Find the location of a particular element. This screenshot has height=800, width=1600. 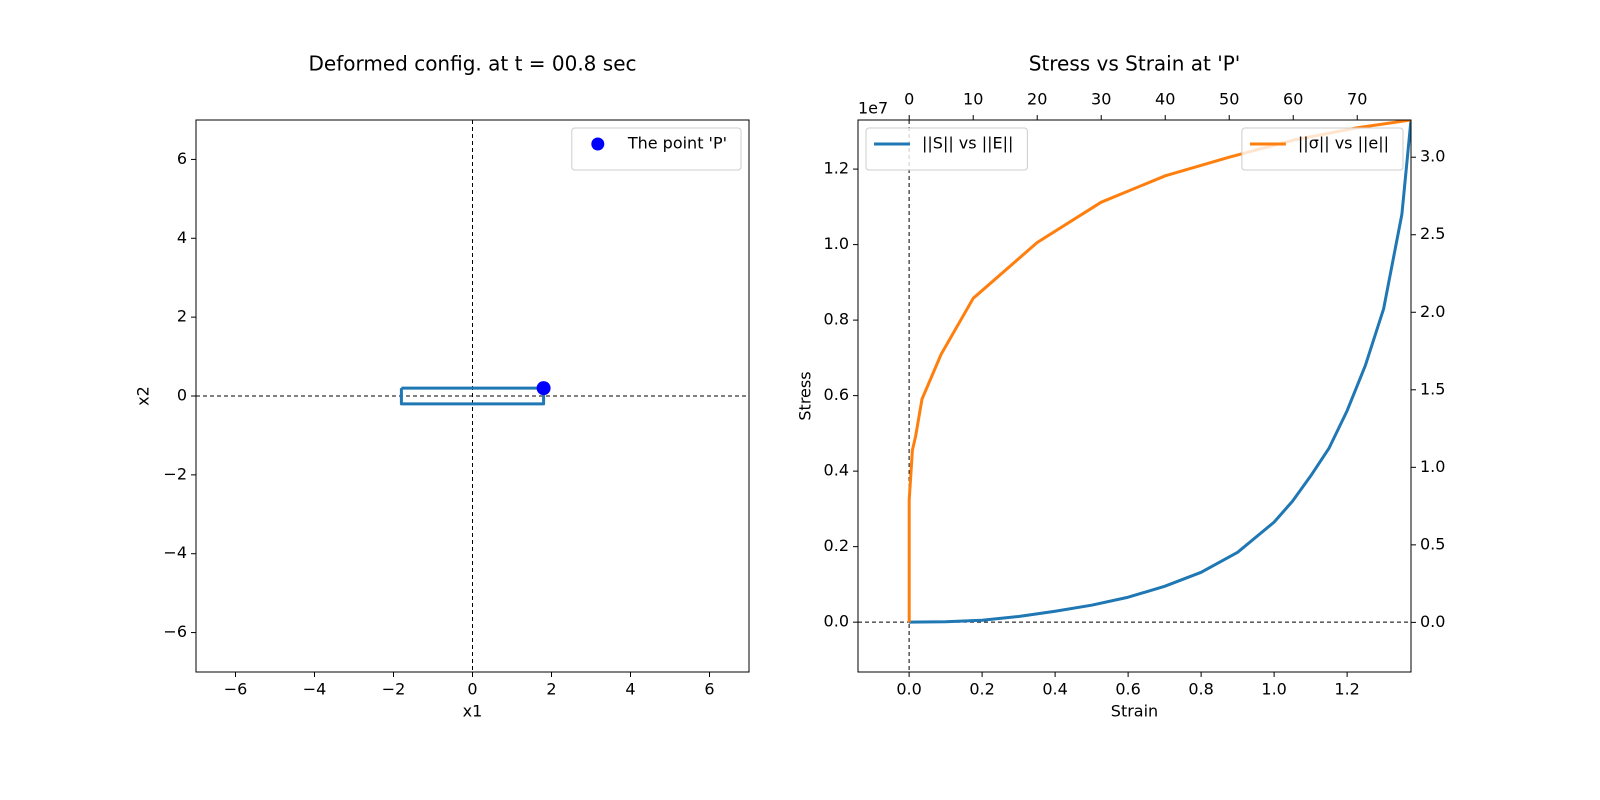

y2-tick-label: 0.5 is located at coordinates (1432, 543).